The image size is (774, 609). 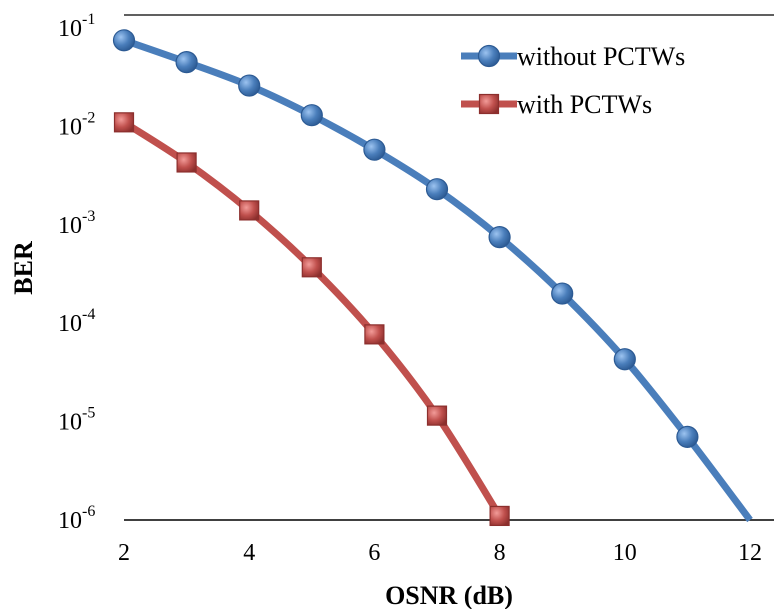 What do you see at coordinates (76, 518) in the screenshot?
I see `y-tick-label: 10⁻⁶` at bounding box center [76, 518].